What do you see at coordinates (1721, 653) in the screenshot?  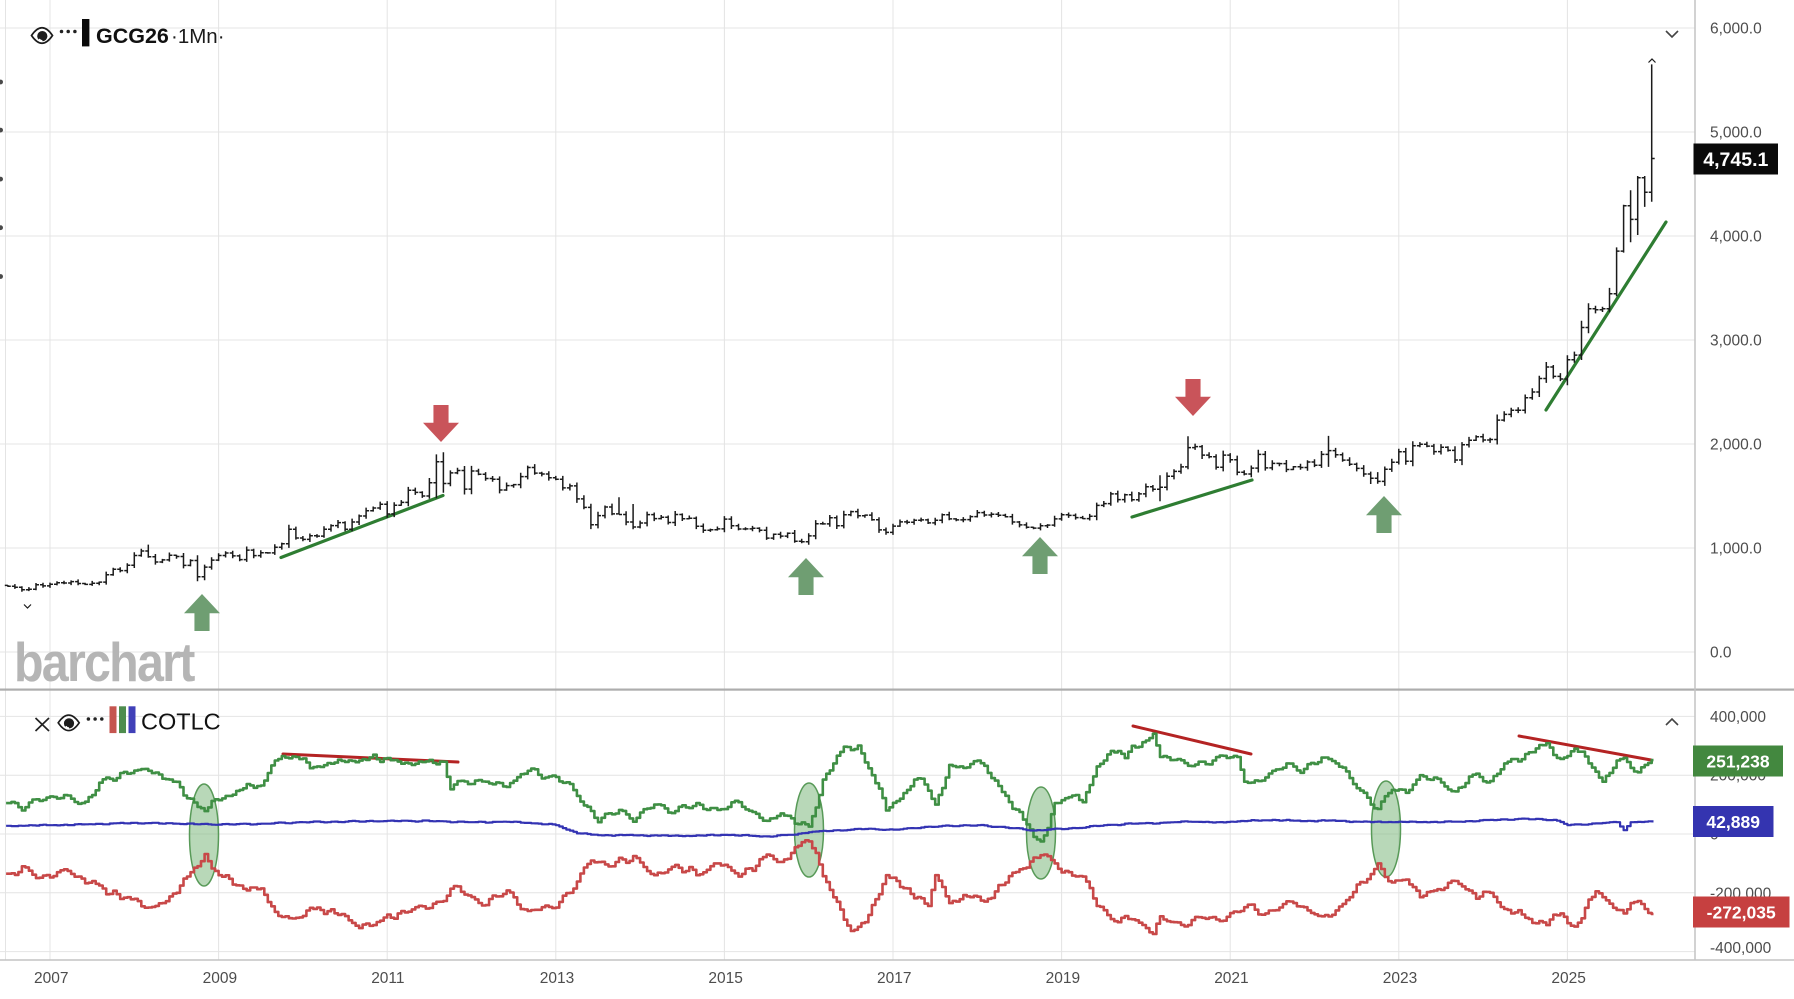 I see `svg-text: 0.0` at bounding box center [1721, 653].